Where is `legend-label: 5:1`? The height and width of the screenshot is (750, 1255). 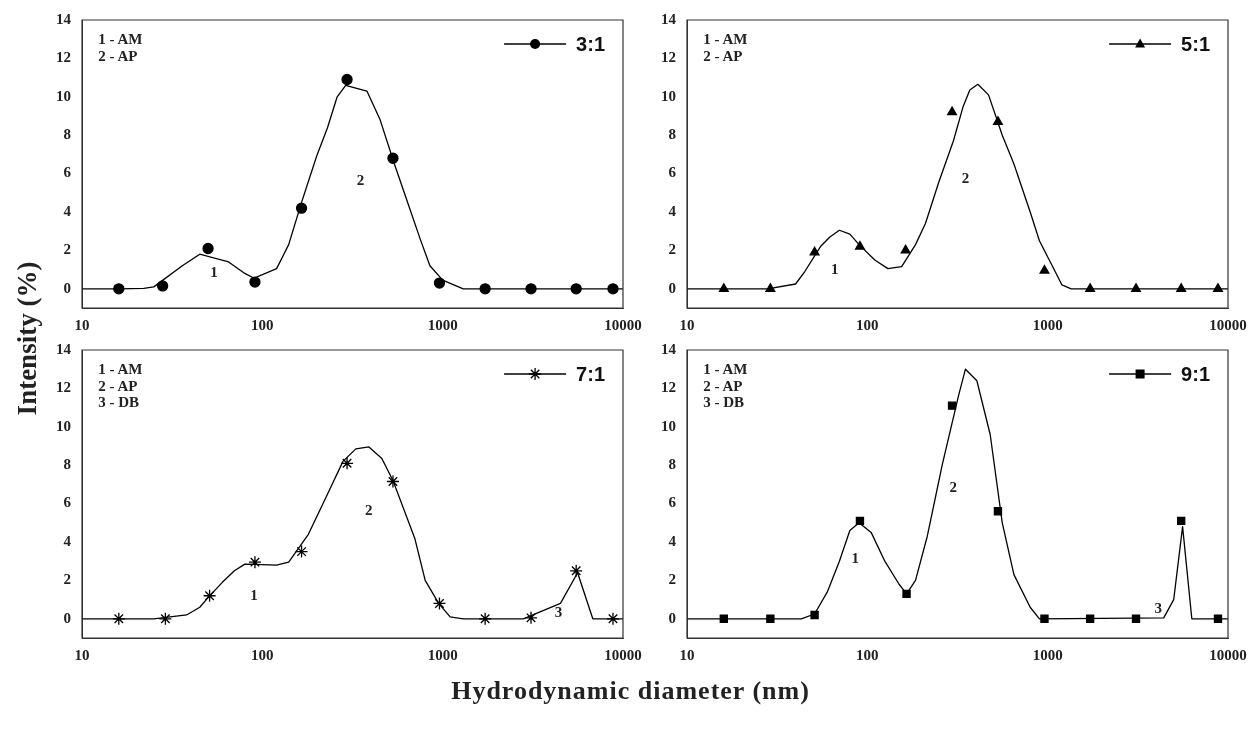
legend-label: 5:1 is located at coordinates (1195, 43).